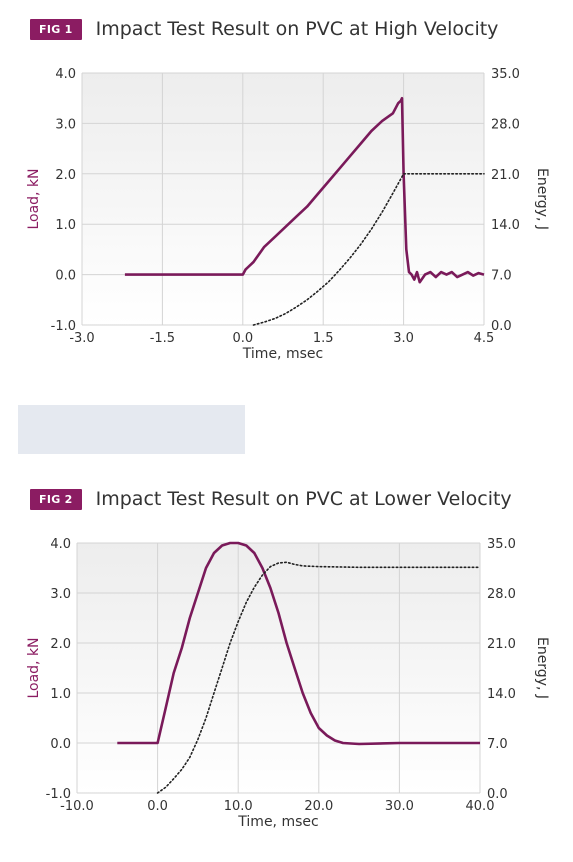 This screenshot has width=573, height=862. What do you see at coordinates (318, 806) in the screenshot?
I see `x-tick-label: 20.0` at bounding box center [318, 806].